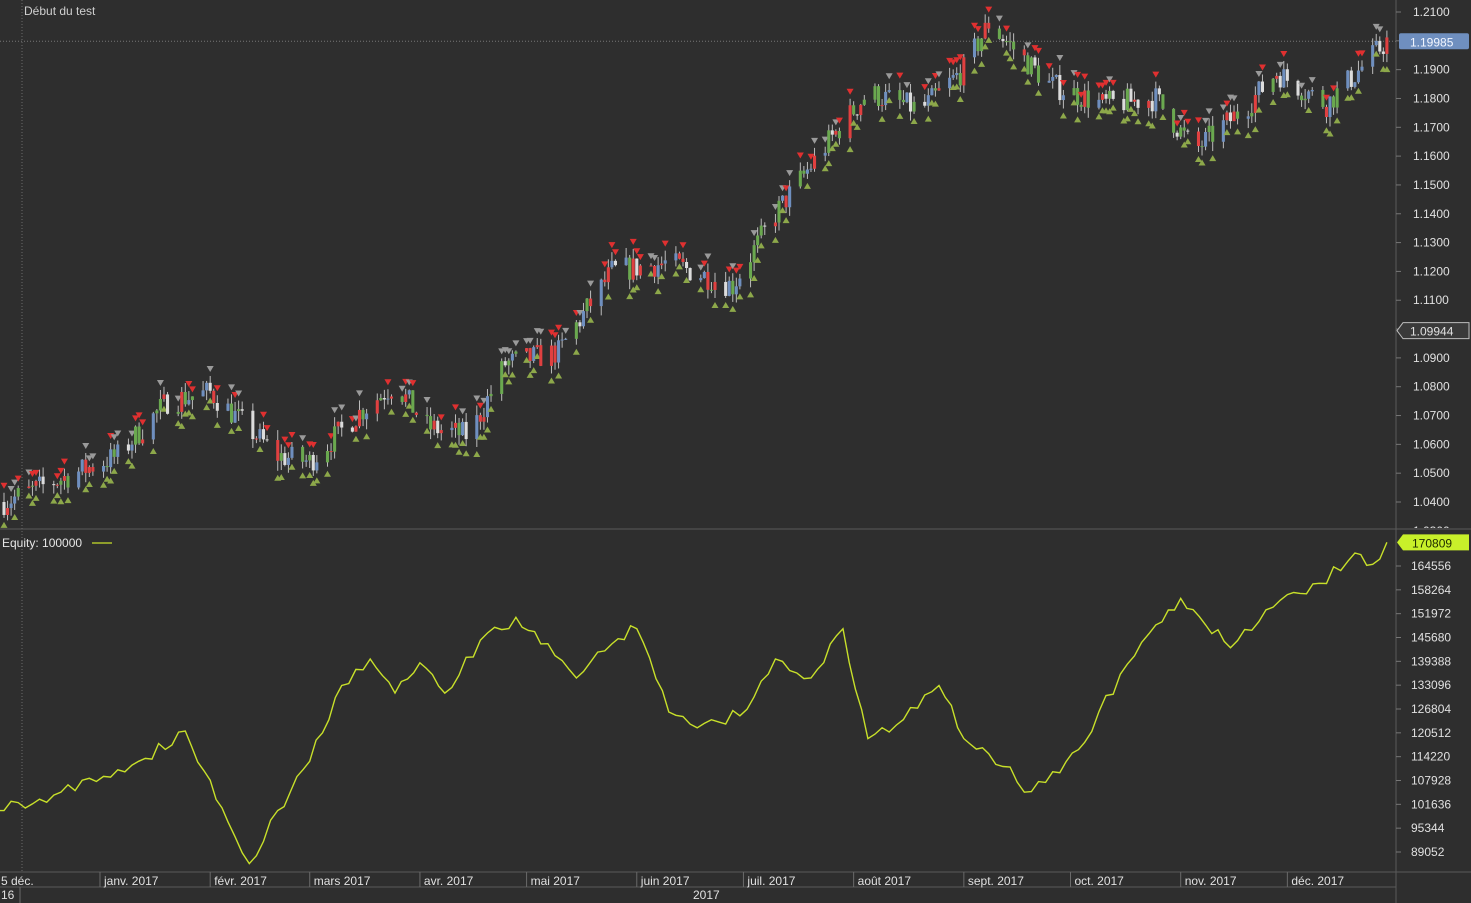 The image size is (1471, 903). Describe the element at coordinates (1432, 42) in the screenshot. I see `last-price-label: 1.19985` at that location.